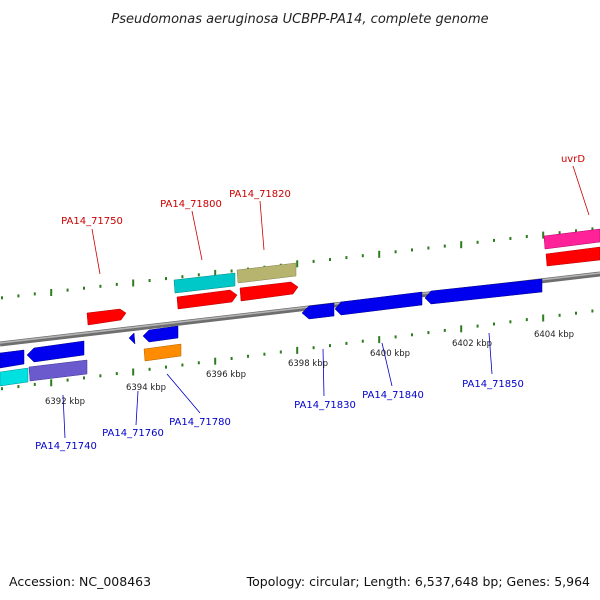 The height and width of the screenshot is (600, 600). What do you see at coordinates (80, 581) in the screenshot?
I see `accession-text: Accession: NC_008463` at bounding box center [80, 581].